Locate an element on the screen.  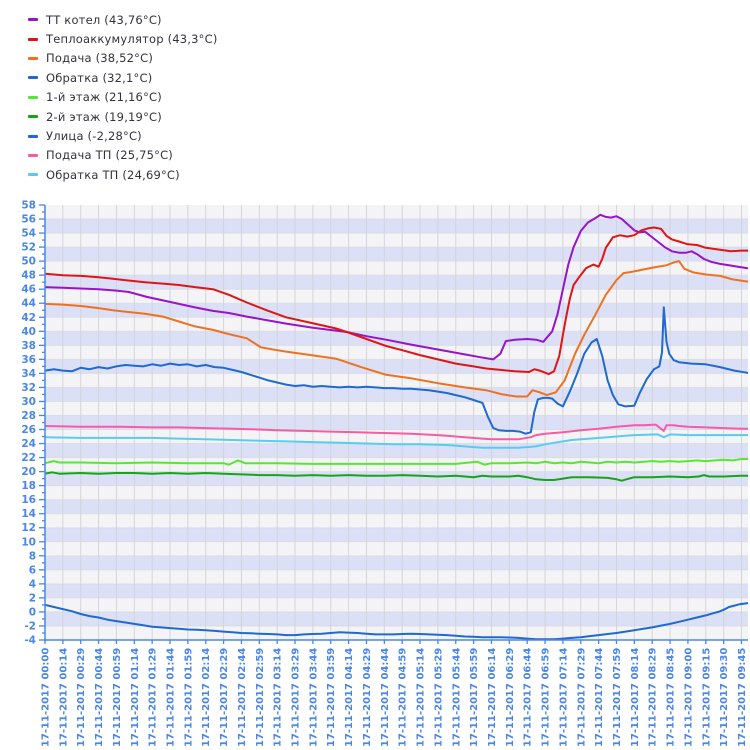
y-tick-label: 50 is located at coordinates (28, 262).